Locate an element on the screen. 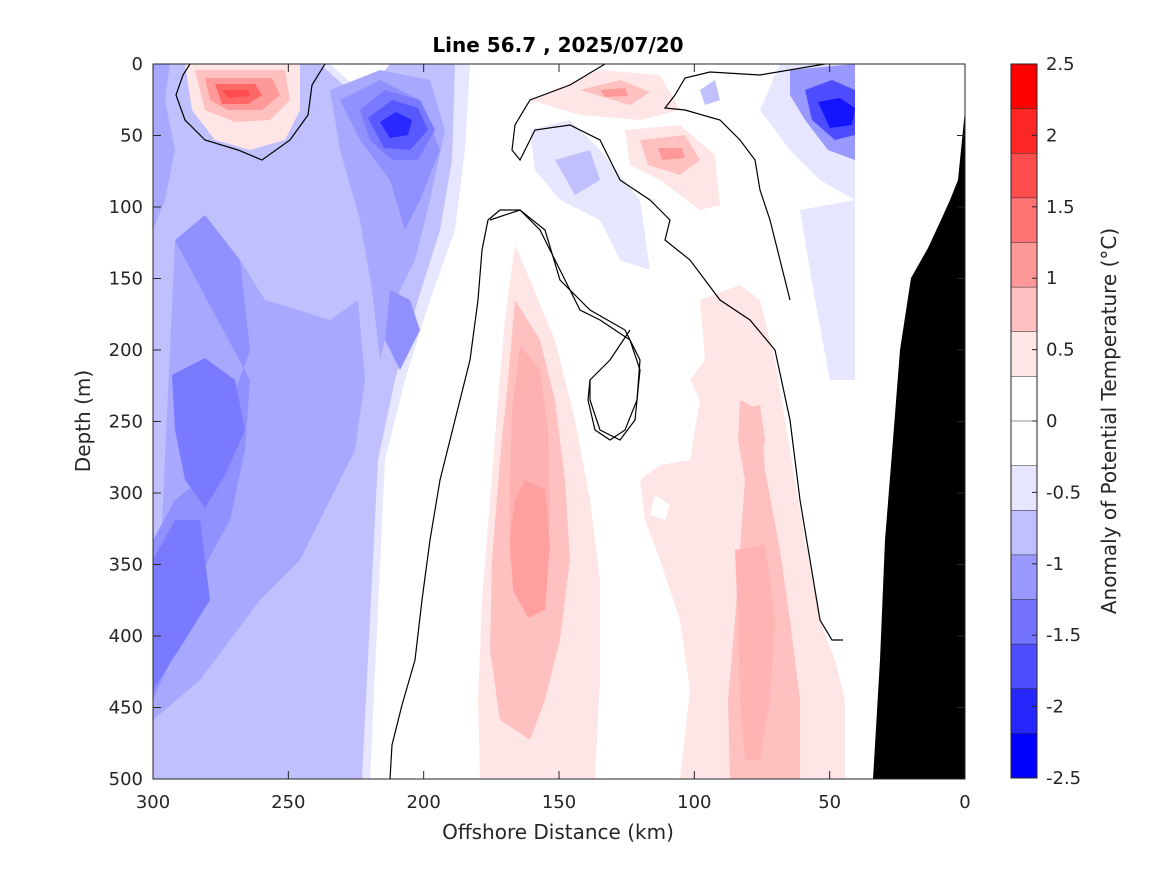 The width and height of the screenshot is (1167, 875). x-tick-label: 300 is located at coordinates (153, 802).